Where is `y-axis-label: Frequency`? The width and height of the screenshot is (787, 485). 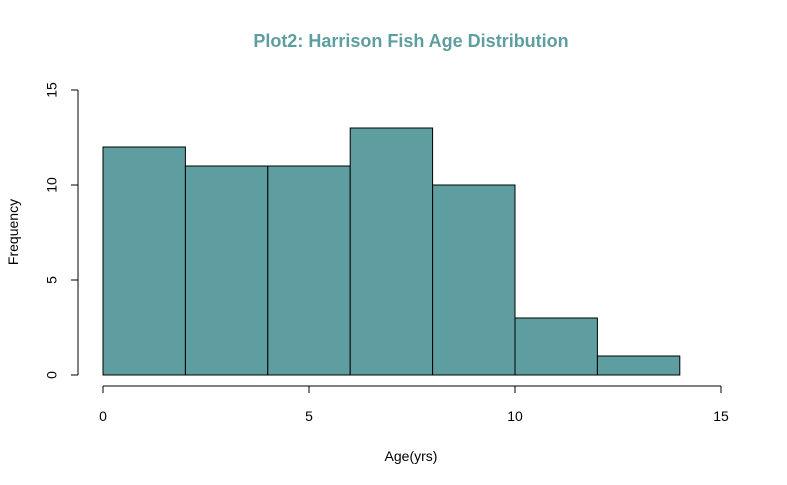 y-axis-label: Frequency is located at coordinates (13, 232).